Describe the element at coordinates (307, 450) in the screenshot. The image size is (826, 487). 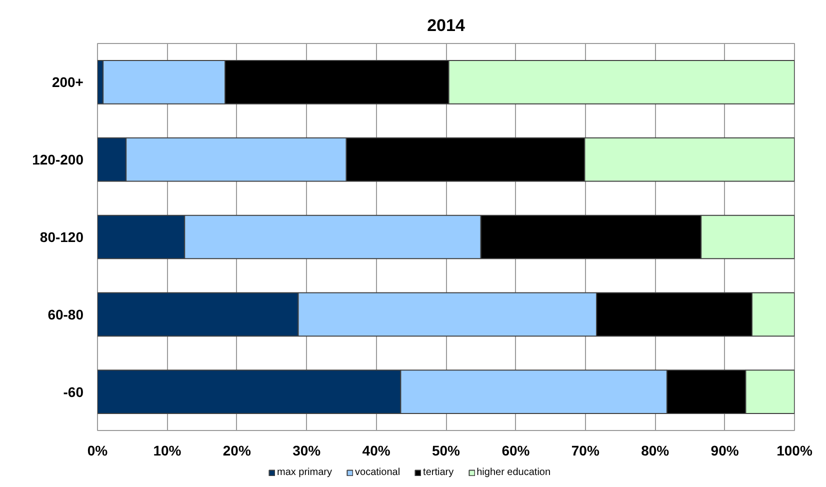
I see `x-tick-label: 30%` at that location.